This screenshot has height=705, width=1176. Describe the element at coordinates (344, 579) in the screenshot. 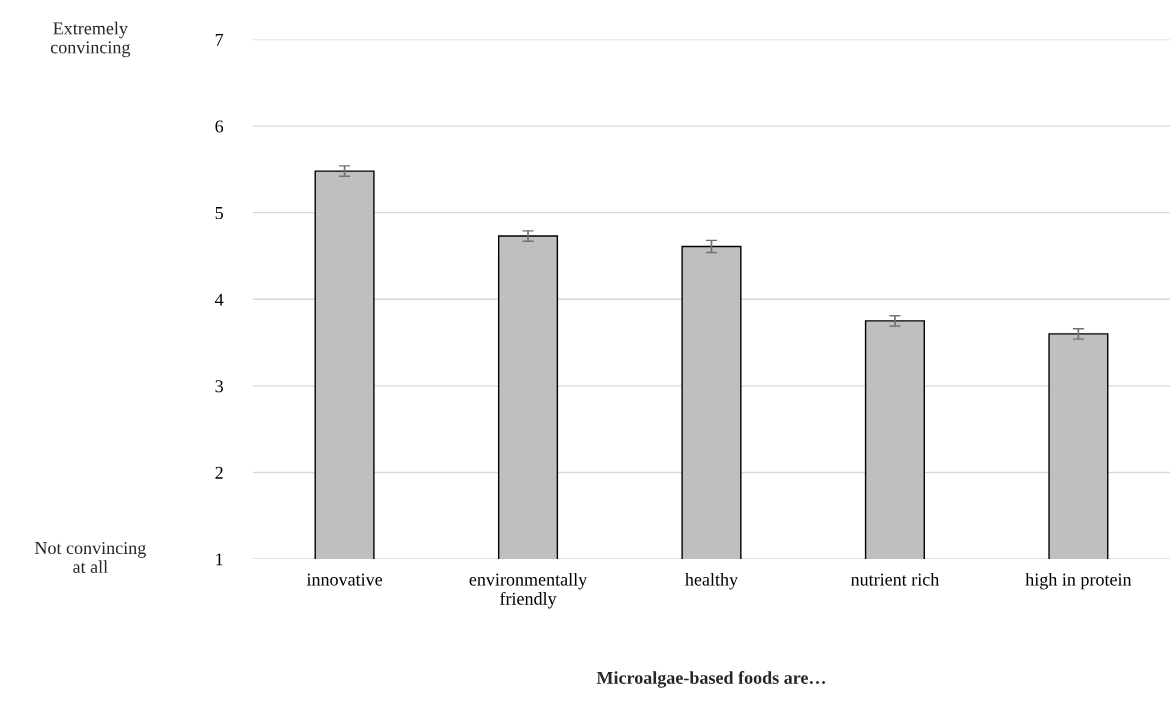

I see `x-tick-label: innovative` at that location.